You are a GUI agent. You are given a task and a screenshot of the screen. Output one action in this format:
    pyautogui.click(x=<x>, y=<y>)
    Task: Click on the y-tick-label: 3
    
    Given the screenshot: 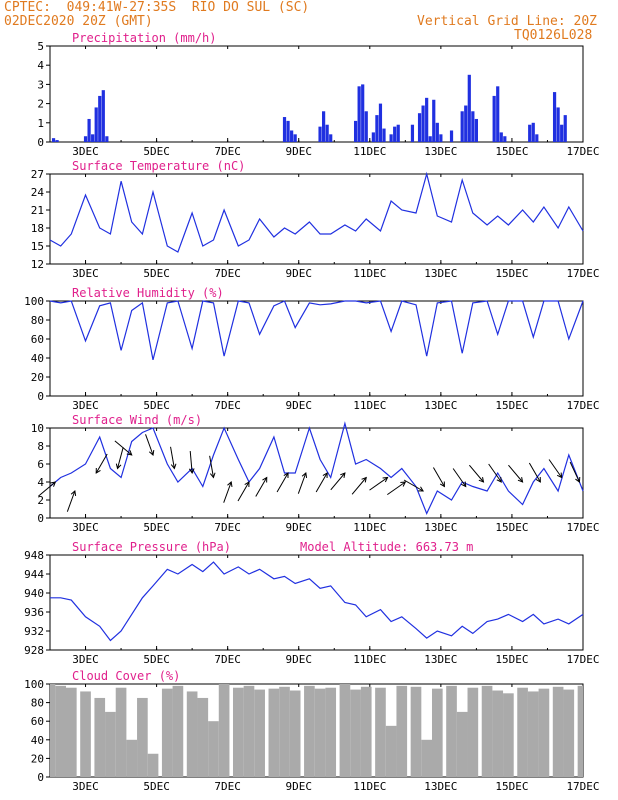 What is the action you would take?
    pyautogui.click(x=40, y=84)
    